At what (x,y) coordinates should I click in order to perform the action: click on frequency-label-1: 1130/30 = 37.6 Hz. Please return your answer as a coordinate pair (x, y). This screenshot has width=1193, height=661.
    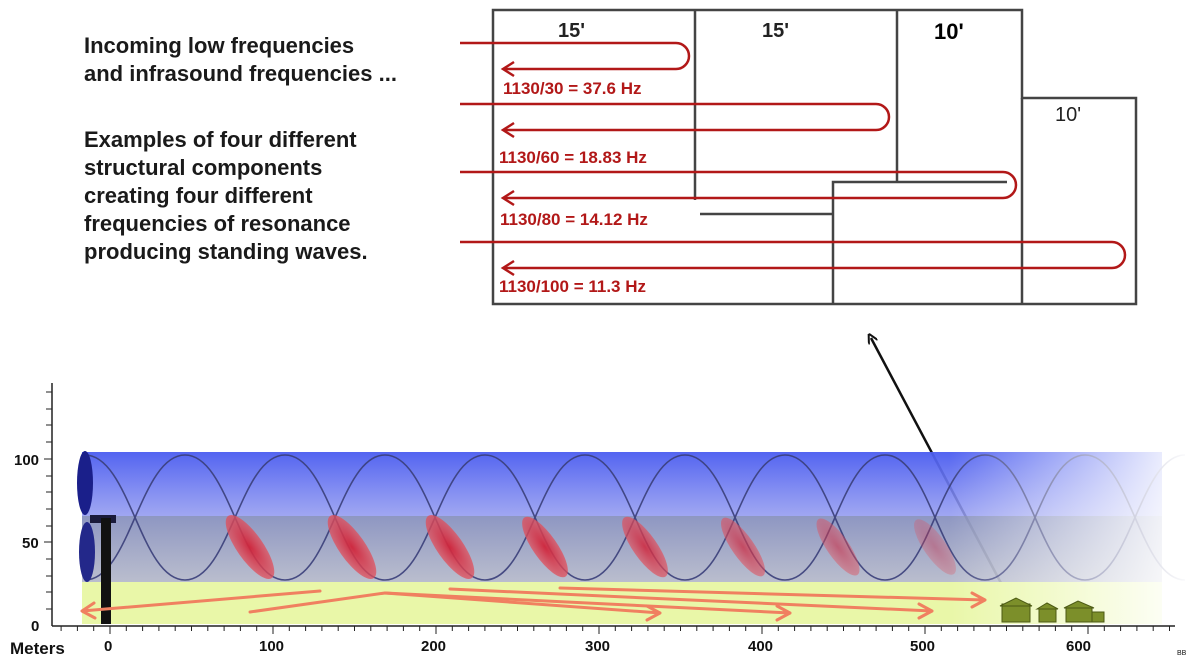
    Looking at the image, I should click on (572, 88).